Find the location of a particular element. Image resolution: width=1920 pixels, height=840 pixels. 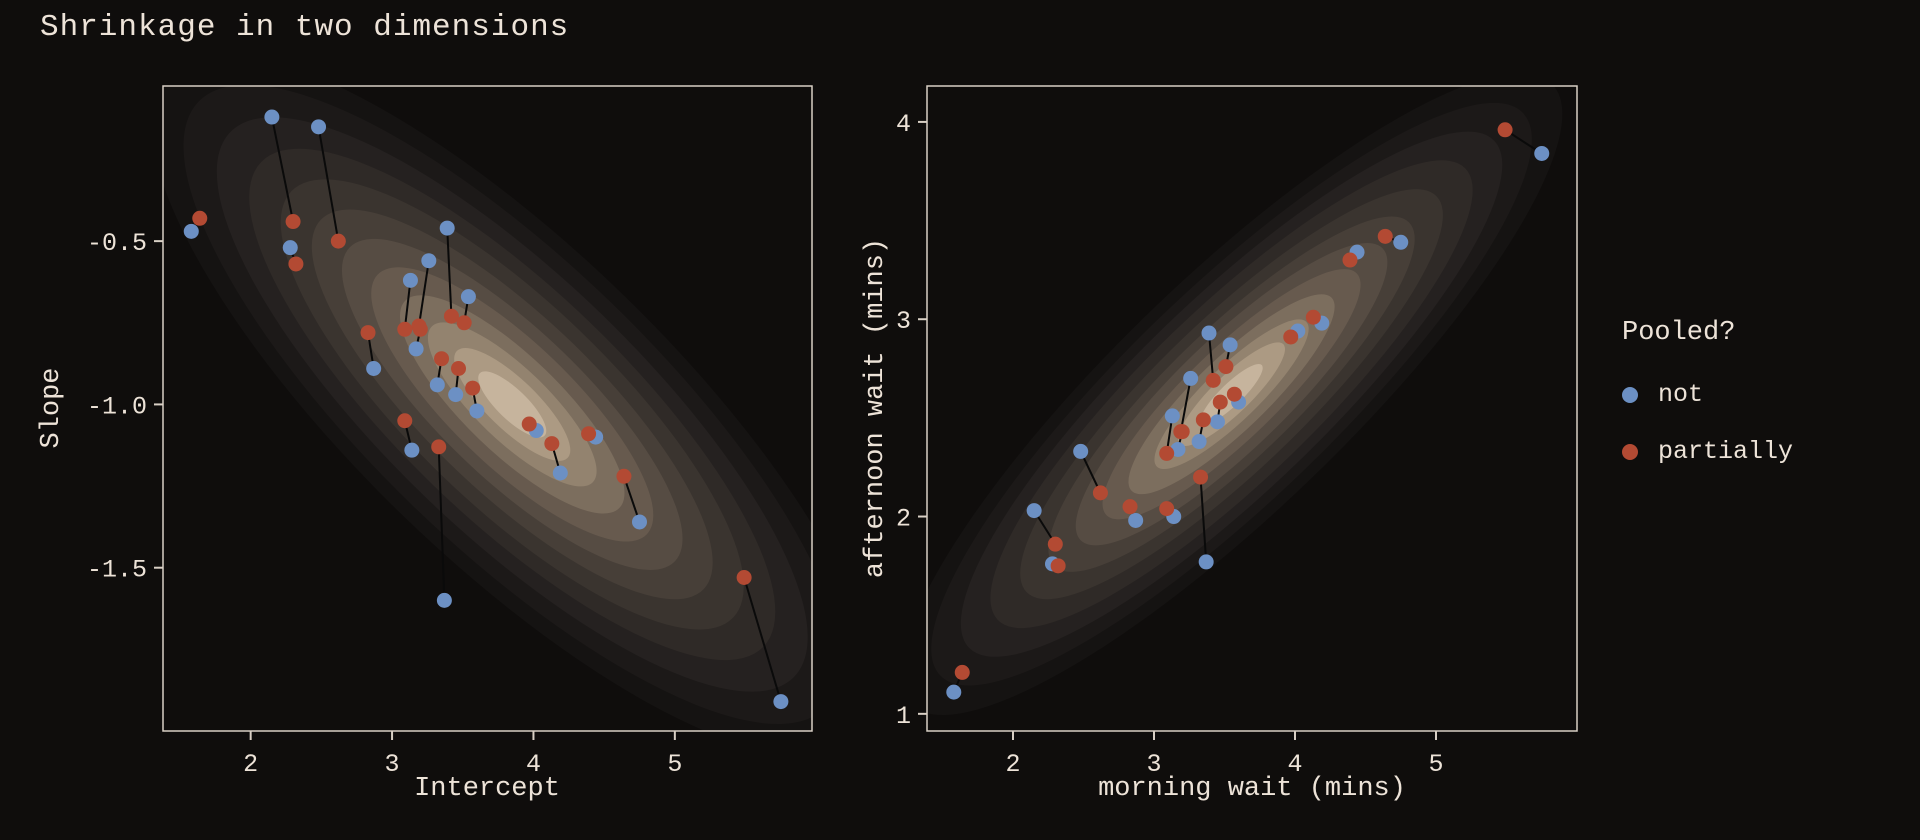

svg-text: -1.0 is located at coordinates (117, 406).